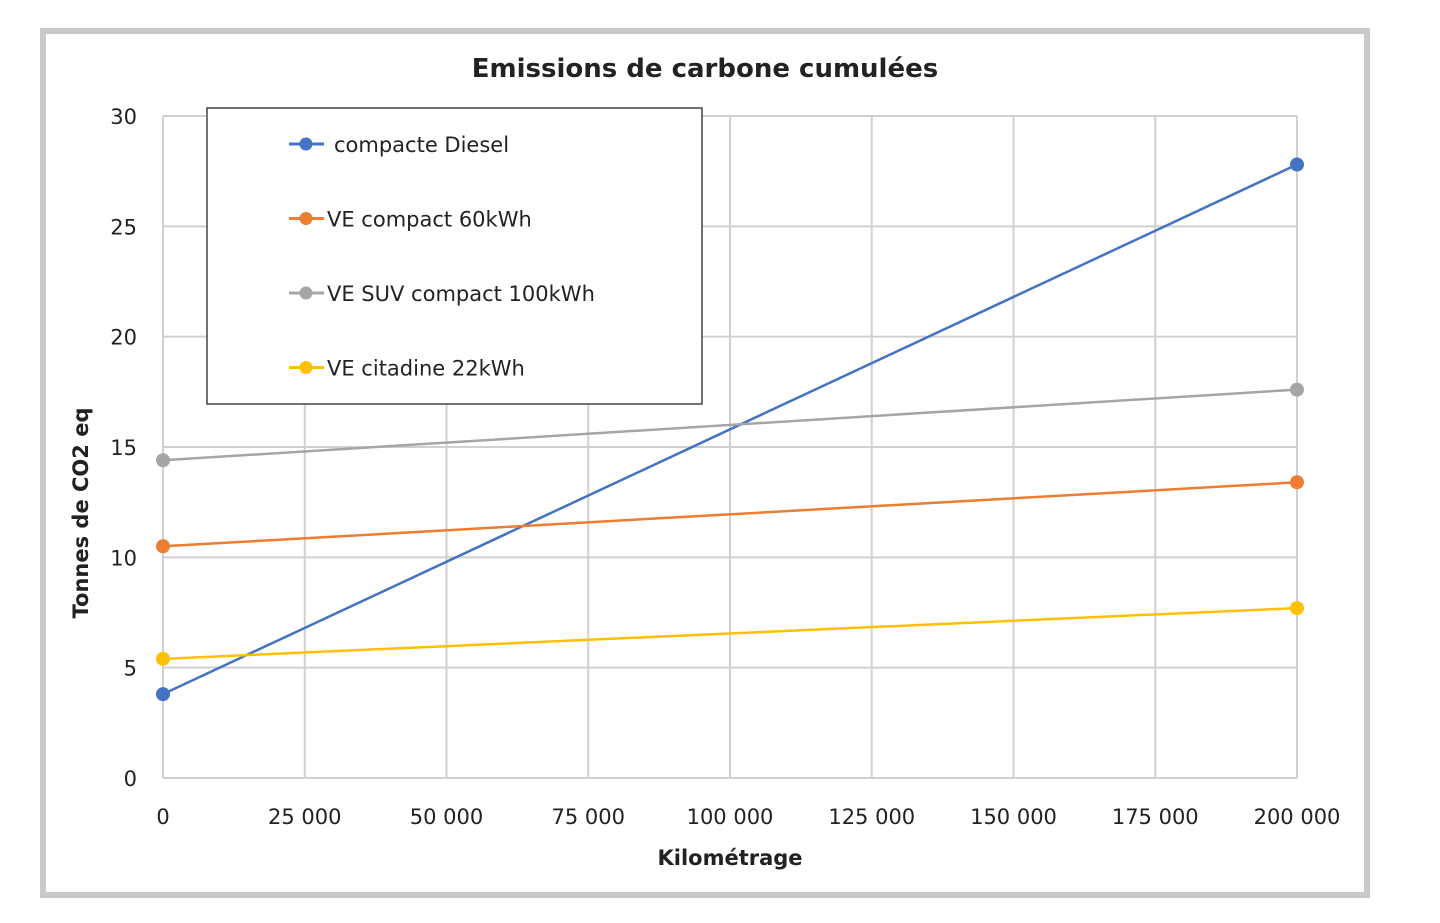 This screenshot has height=923, width=1440. I want to click on x-tick-label: 0, so click(162, 817).